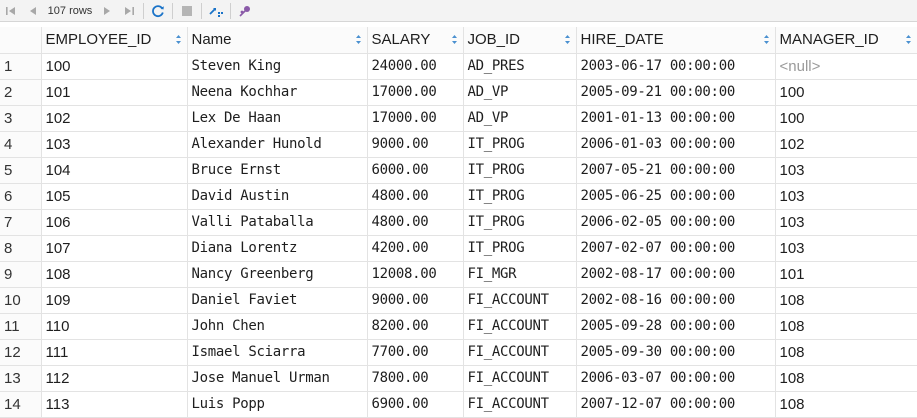  What do you see at coordinates (676, 196) in the screenshot?
I see `cell-hire-date: 2005-06-25 00:00:00` at bounding box center [676, 196].